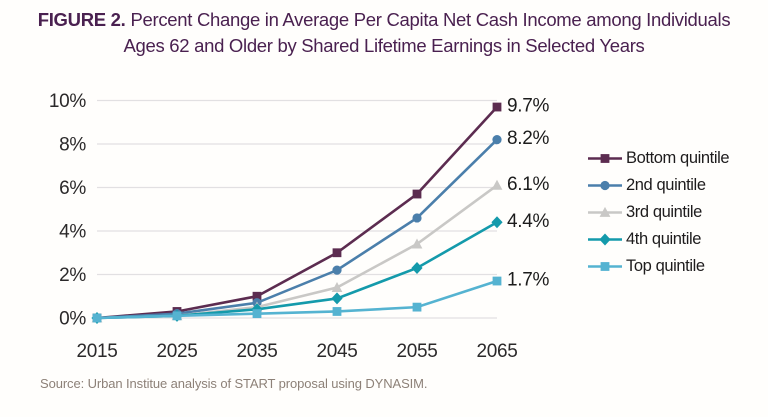 The height and width of the screenshot is (417, 768). I want to click on legend-label: 4th quintile, so click(664, 239).